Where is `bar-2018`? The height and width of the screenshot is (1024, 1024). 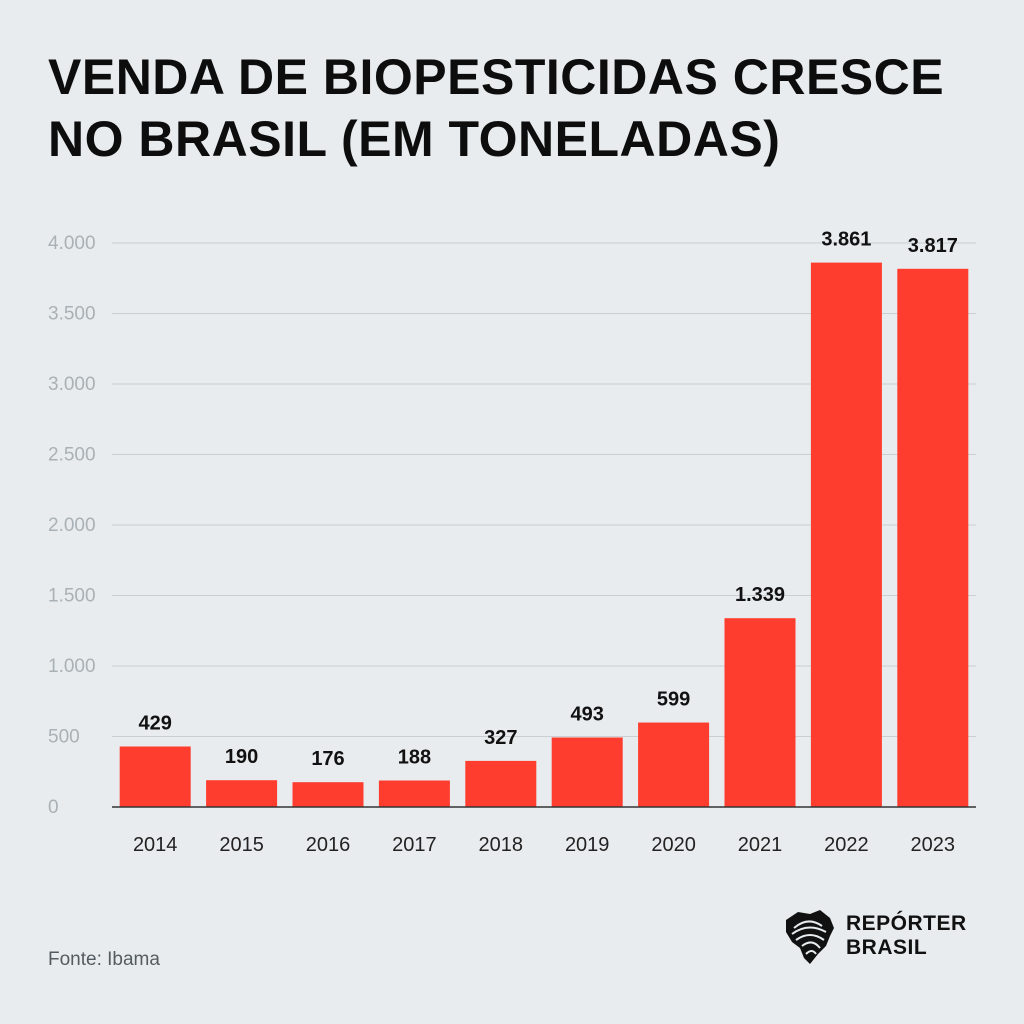
bar-2018 is located at coordinates (501, 783).